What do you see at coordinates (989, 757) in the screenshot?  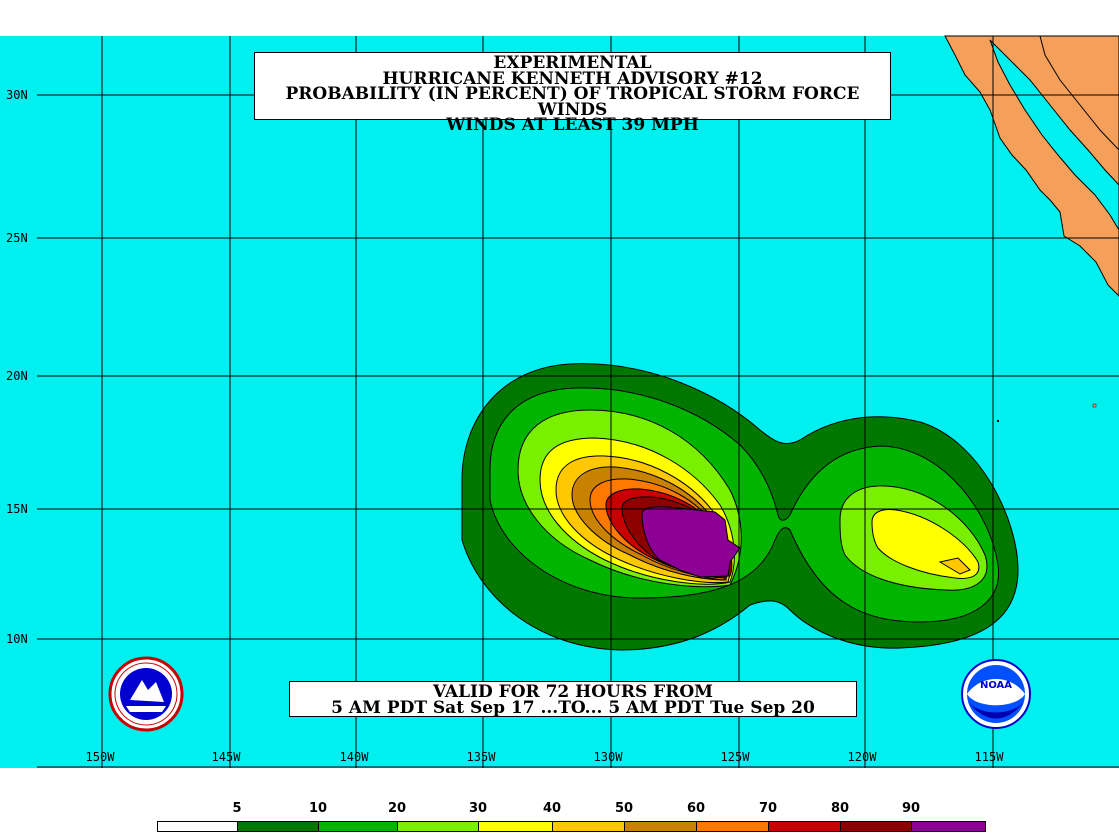 I see `lon-label-115w: 115W` at bounding box center [989, 757].